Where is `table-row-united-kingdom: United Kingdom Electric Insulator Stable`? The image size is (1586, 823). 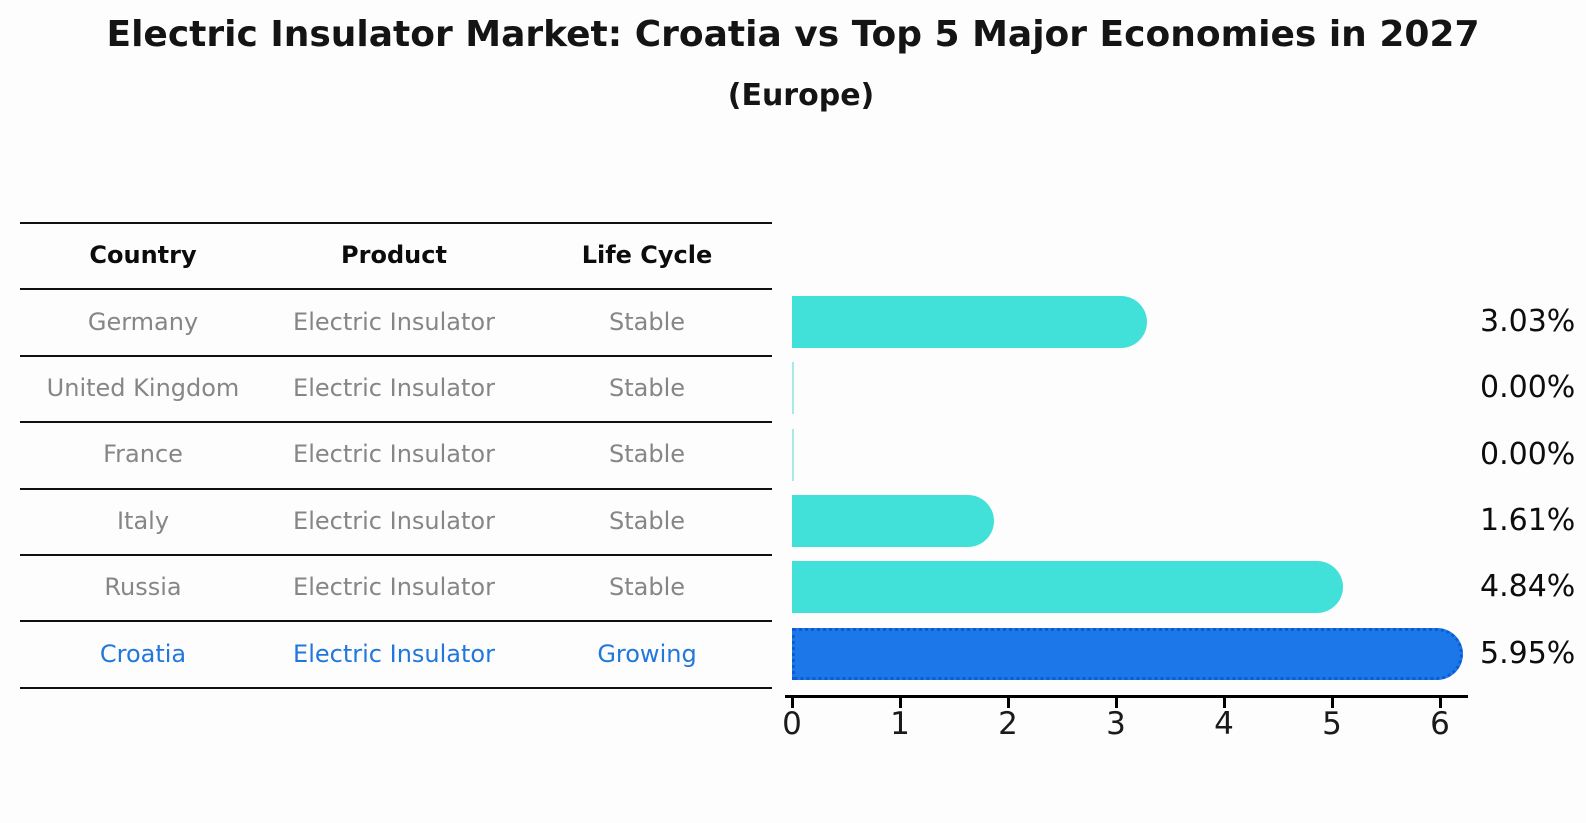 table-row-united-kingdom: United Kingdom Electric Insulator Stable is located at coordinates (396, 388).